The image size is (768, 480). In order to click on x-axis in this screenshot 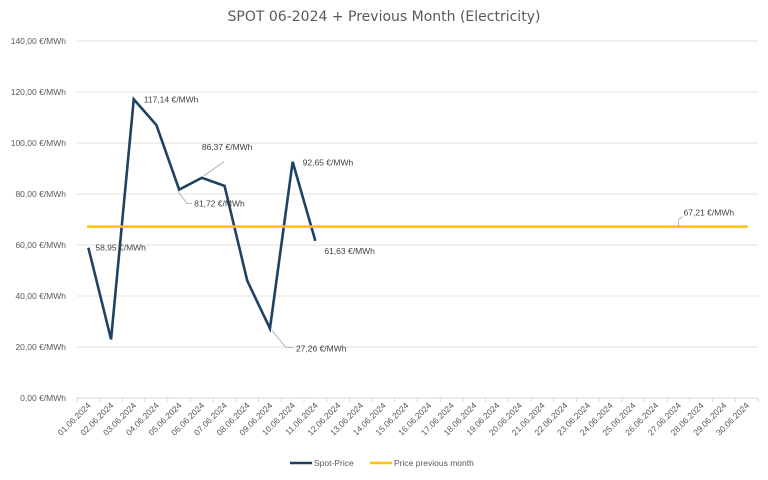, I will do `click(417, 399)`.